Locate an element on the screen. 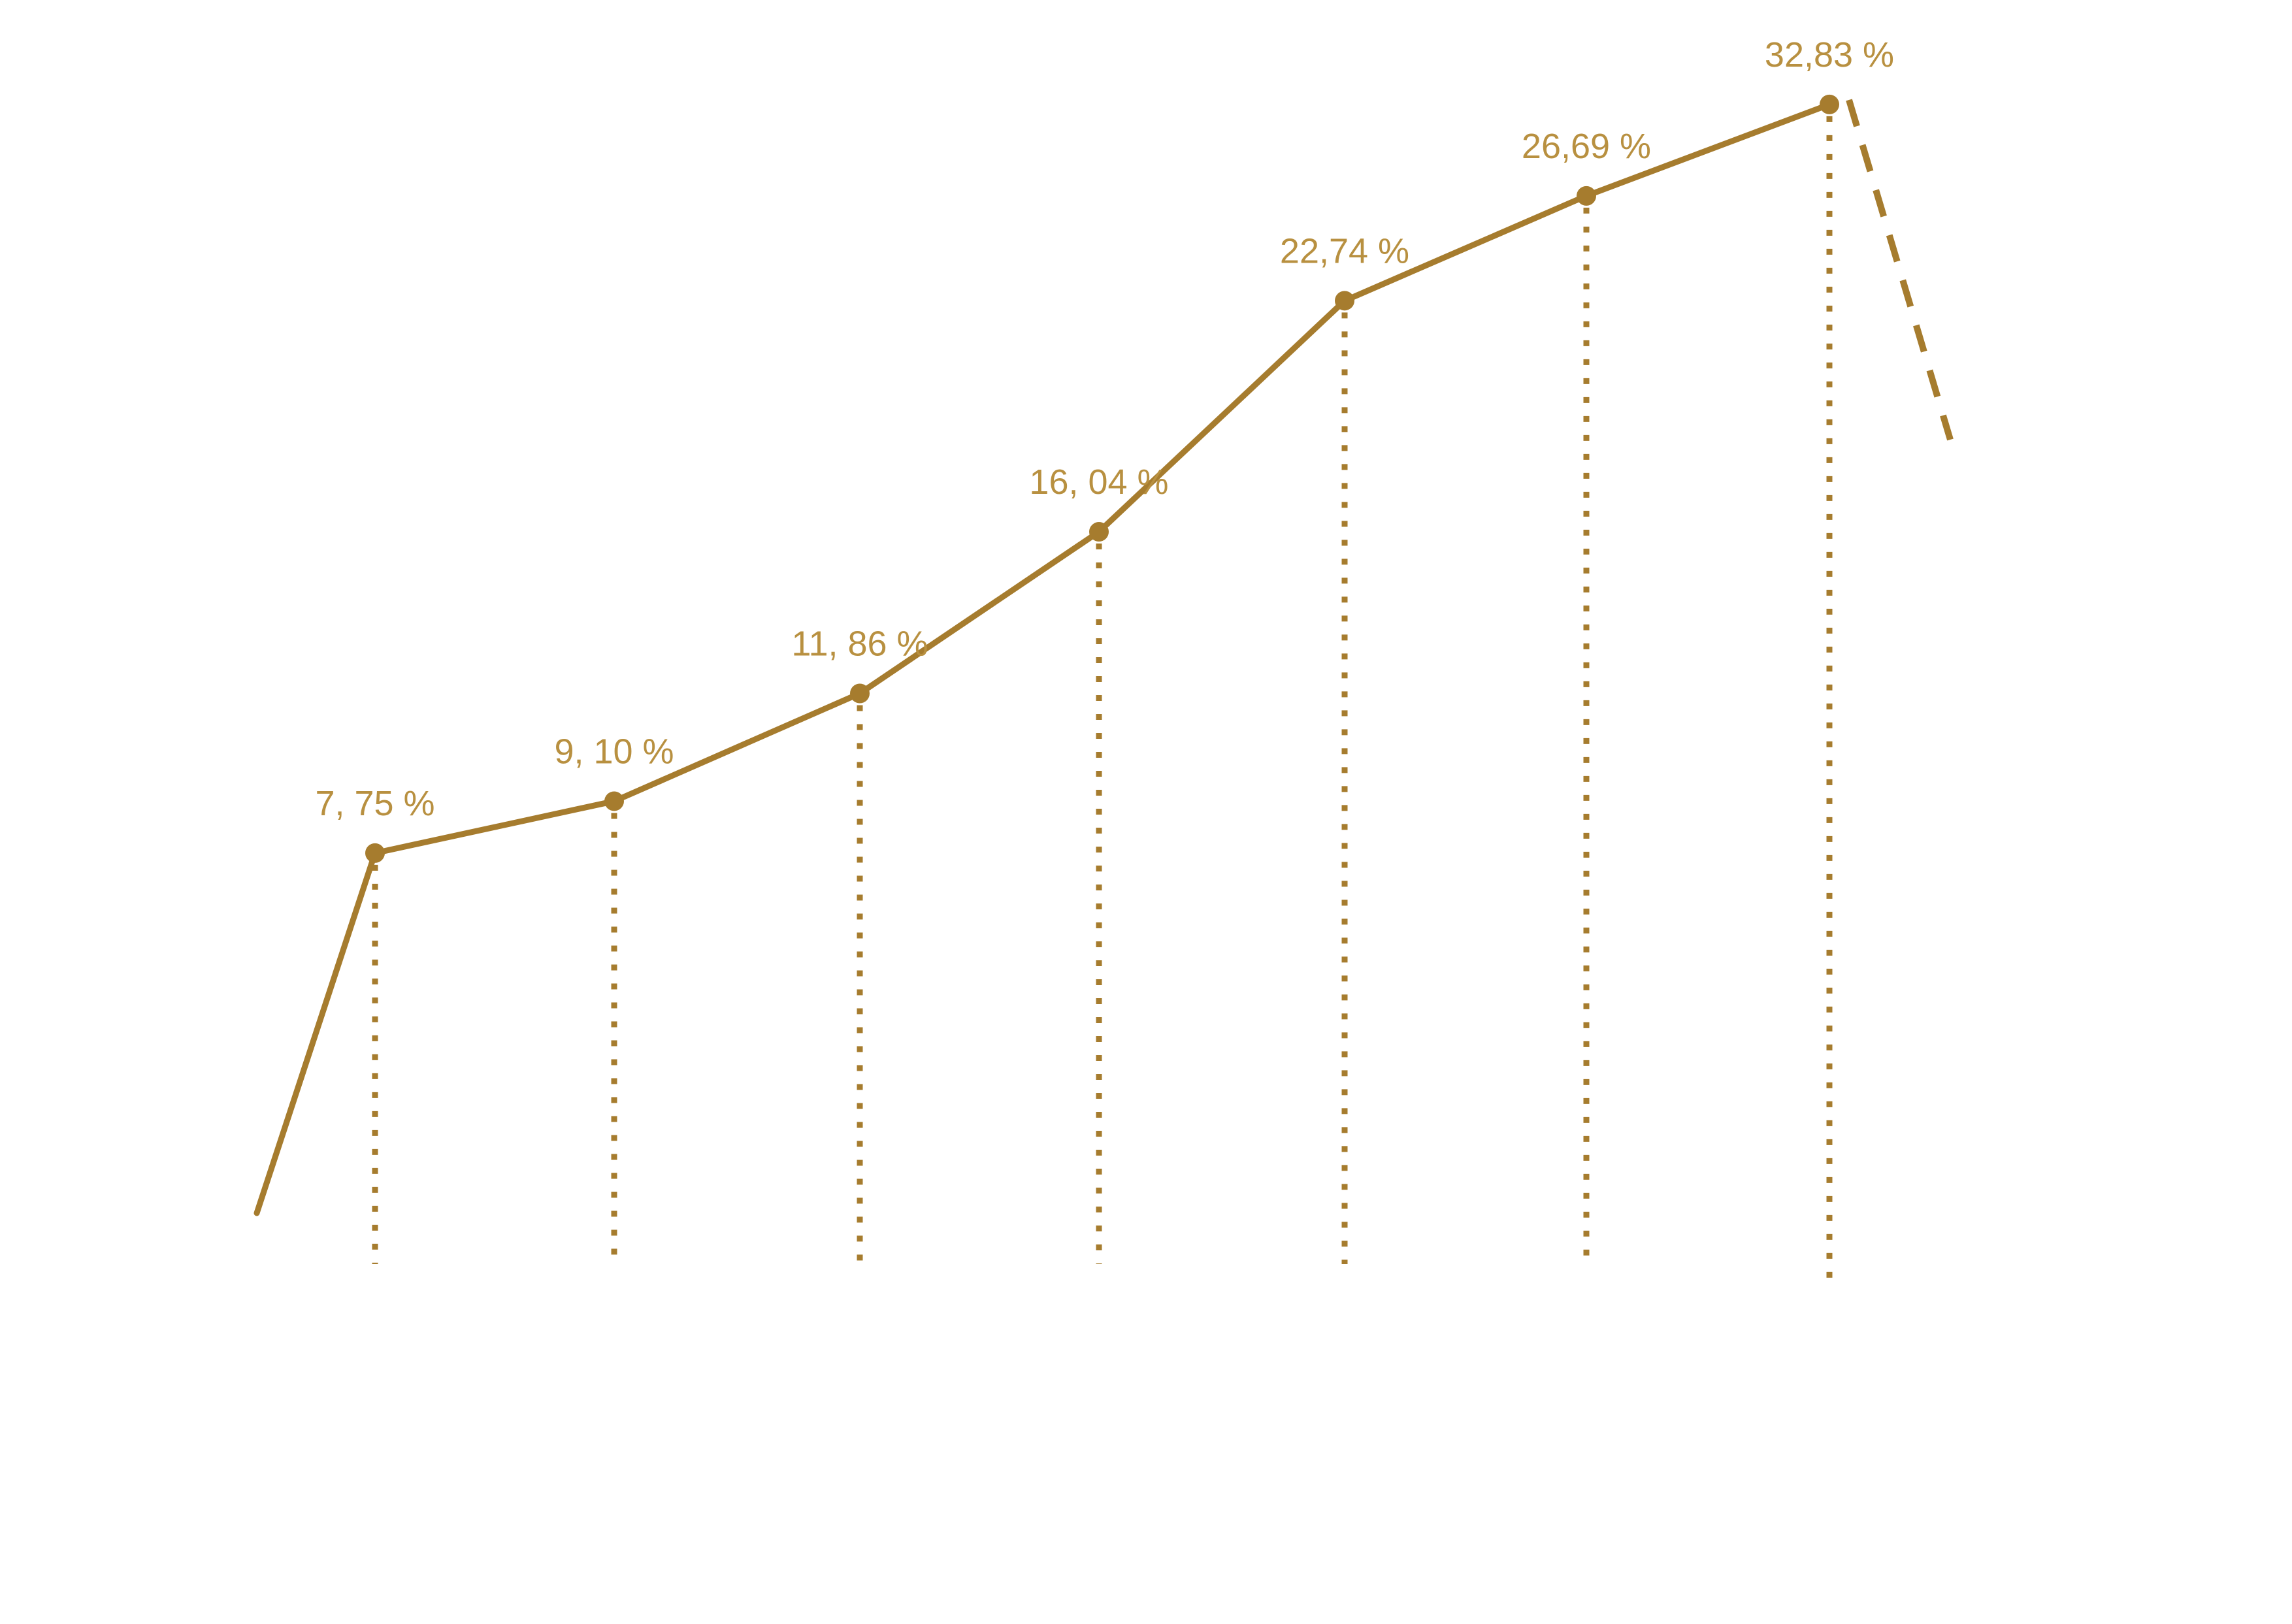 This screenshot has width=2292, height=1624. trailing-dashed-segment is located at coordinates (1900, 270).